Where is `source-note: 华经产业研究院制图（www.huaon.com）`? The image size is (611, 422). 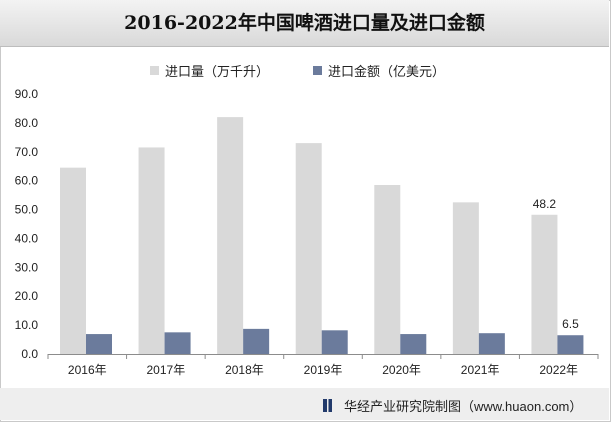
source-note: 华经产业研究院制图（www.huaon.com） is located at coordinates (452, 405).